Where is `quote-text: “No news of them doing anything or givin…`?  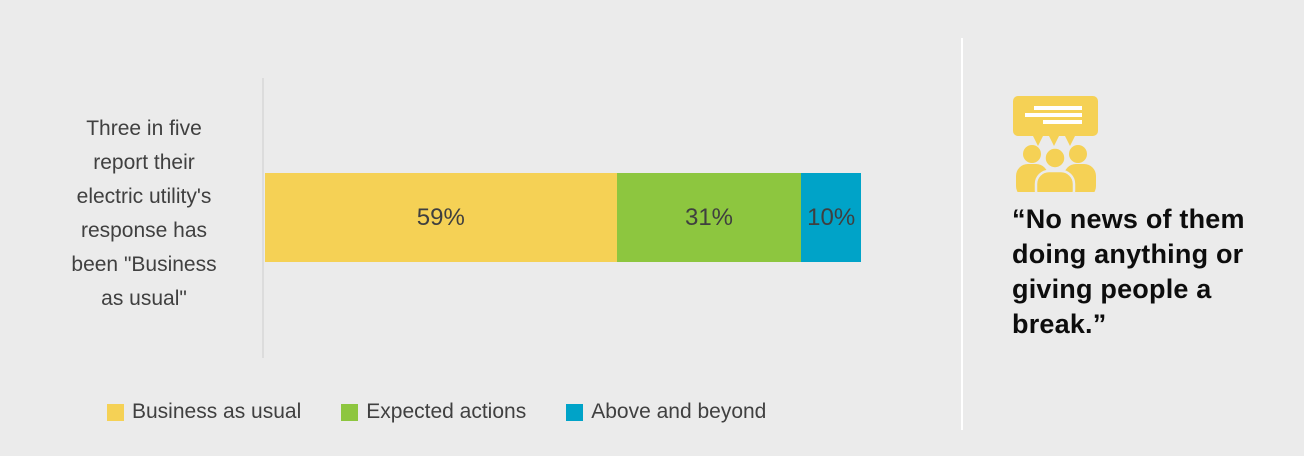 quote-text: “No news of them doing anything or givin… is located at coordinates (1152, 272).